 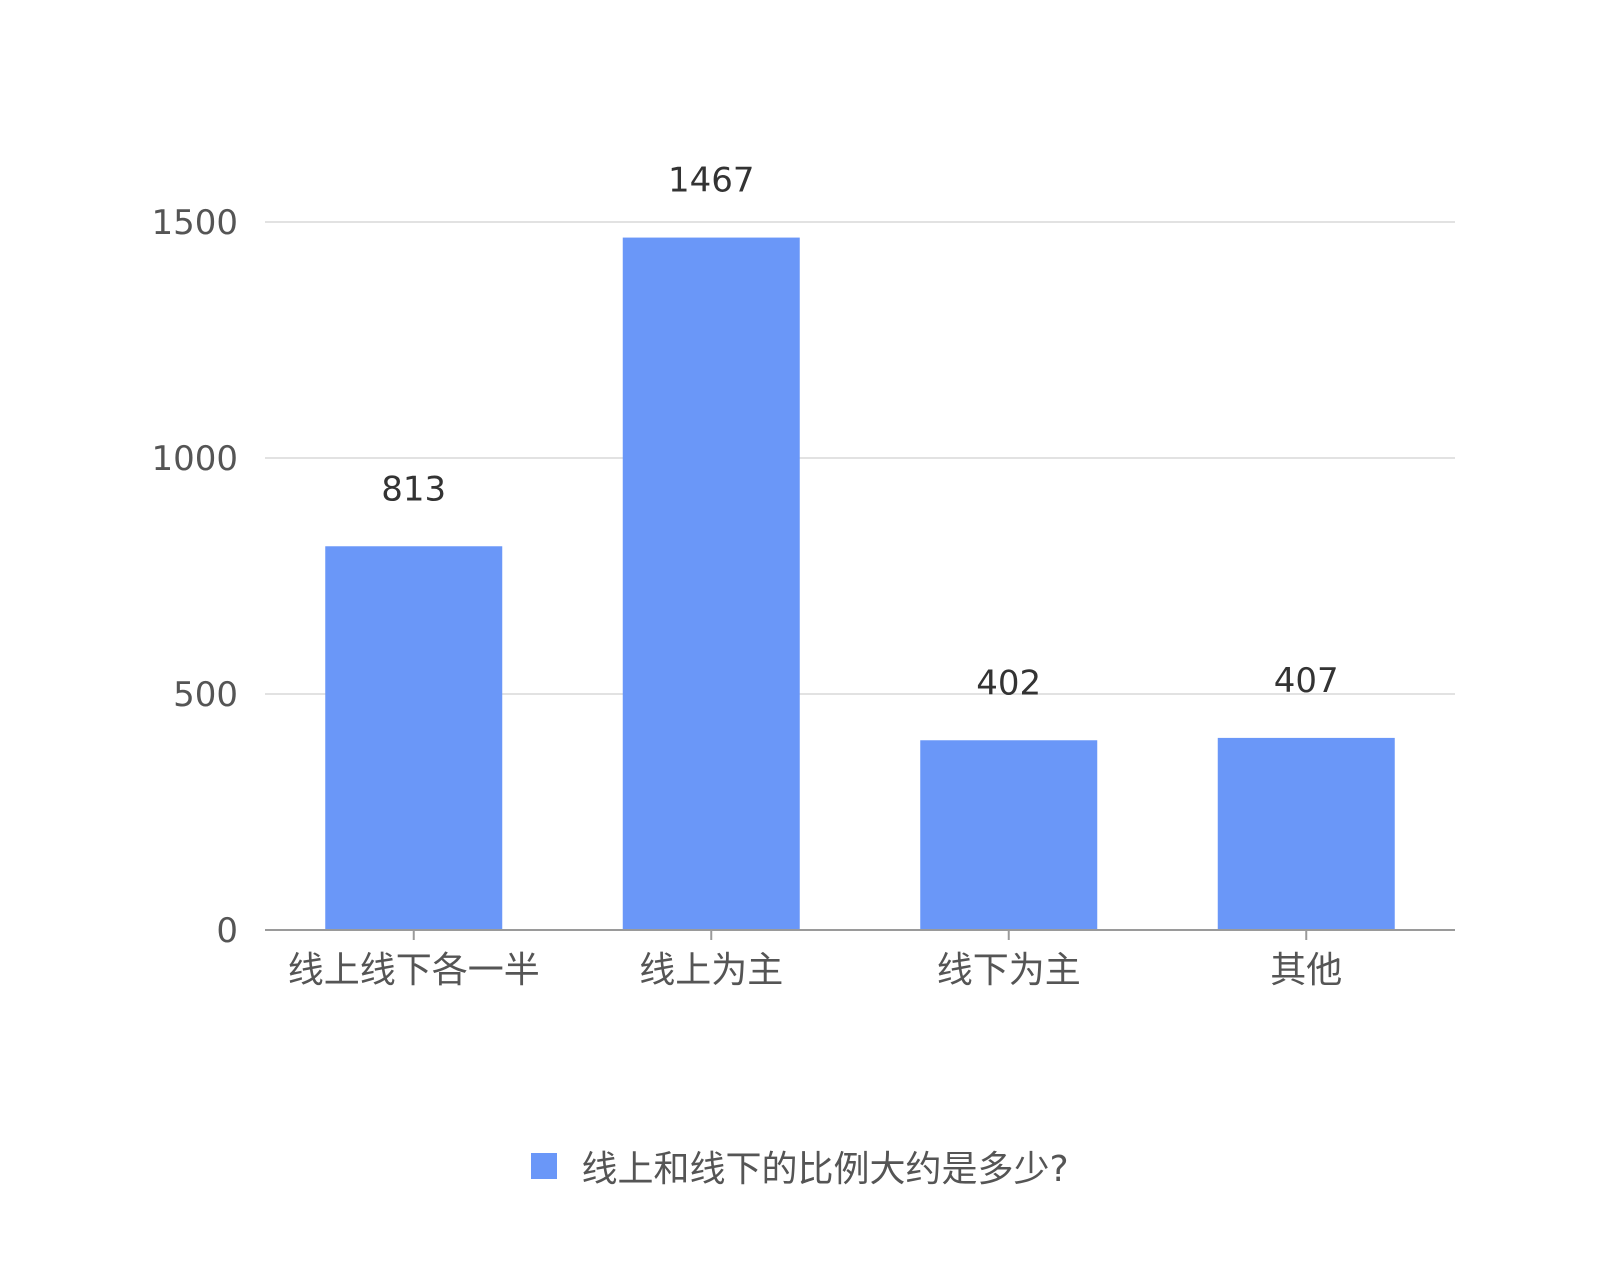 What do you see at coordinates (413, 489) in the screenshot?
I see `data-label: 813` at bounding box center [413, 489].